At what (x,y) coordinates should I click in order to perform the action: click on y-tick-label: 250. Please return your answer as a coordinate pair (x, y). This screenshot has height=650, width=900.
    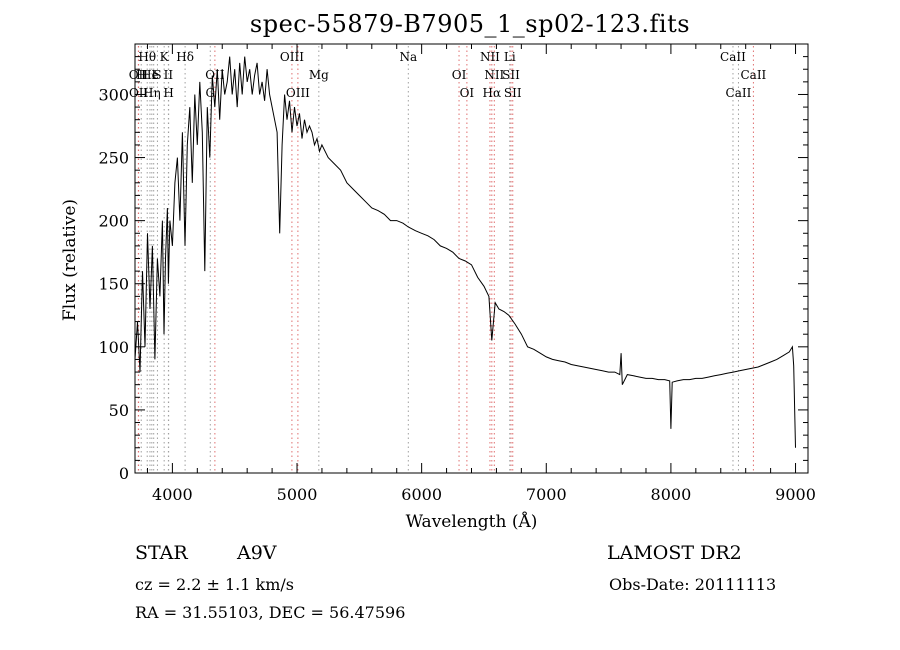
    Looking at the image, I should click on (113, 158).